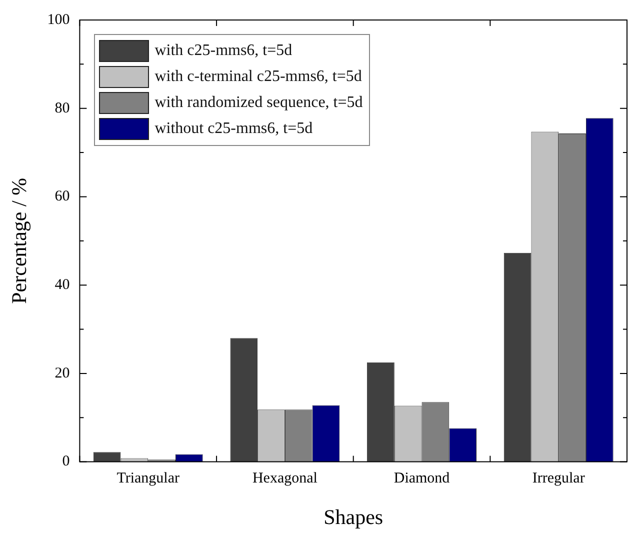 The image size is (635, 539). What do you see at coordinates (62, 373) in the screenshot?
I see `y-tick-label: 20` at bounding box center [62, 373].